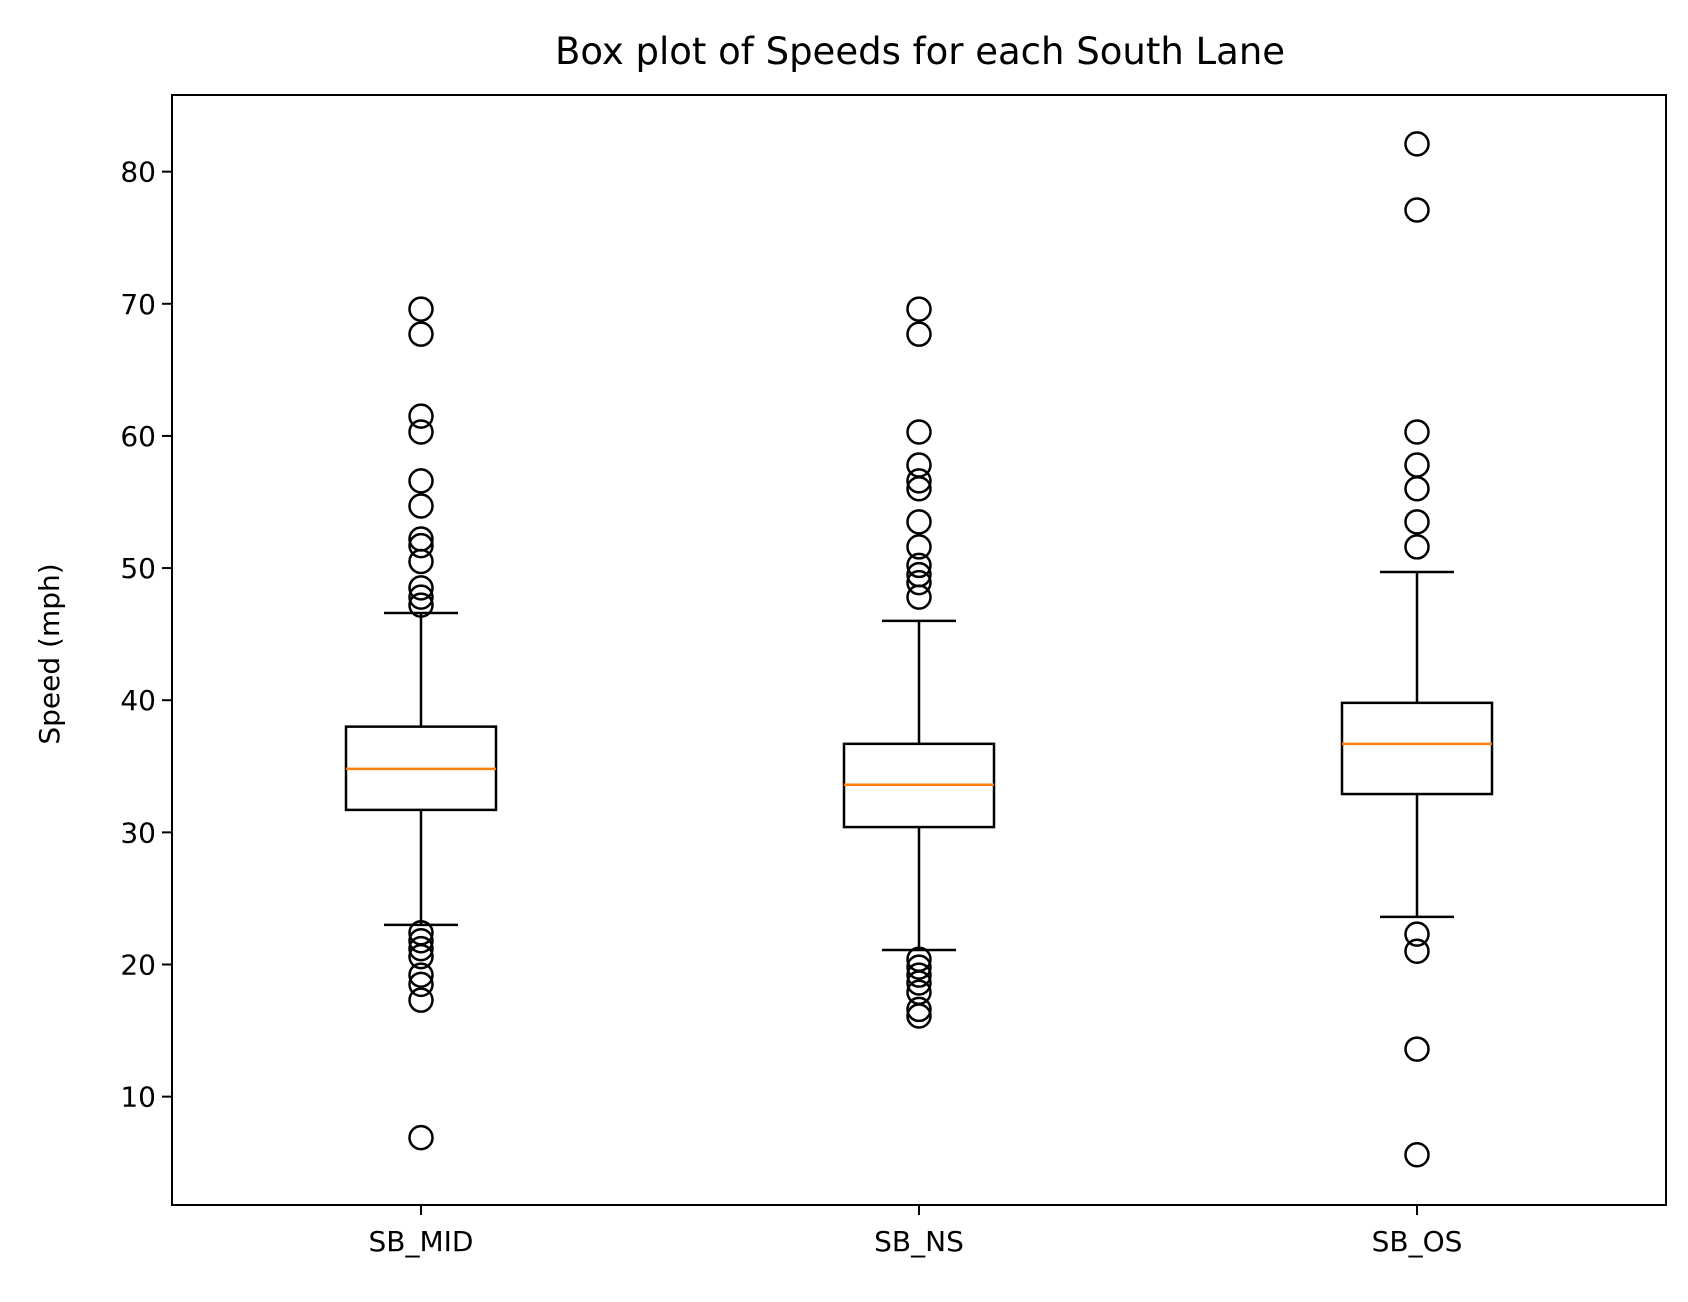 The image size is (1688, 1302). I want to click on x-tick-label: SB_NS, so click(919, 1241).